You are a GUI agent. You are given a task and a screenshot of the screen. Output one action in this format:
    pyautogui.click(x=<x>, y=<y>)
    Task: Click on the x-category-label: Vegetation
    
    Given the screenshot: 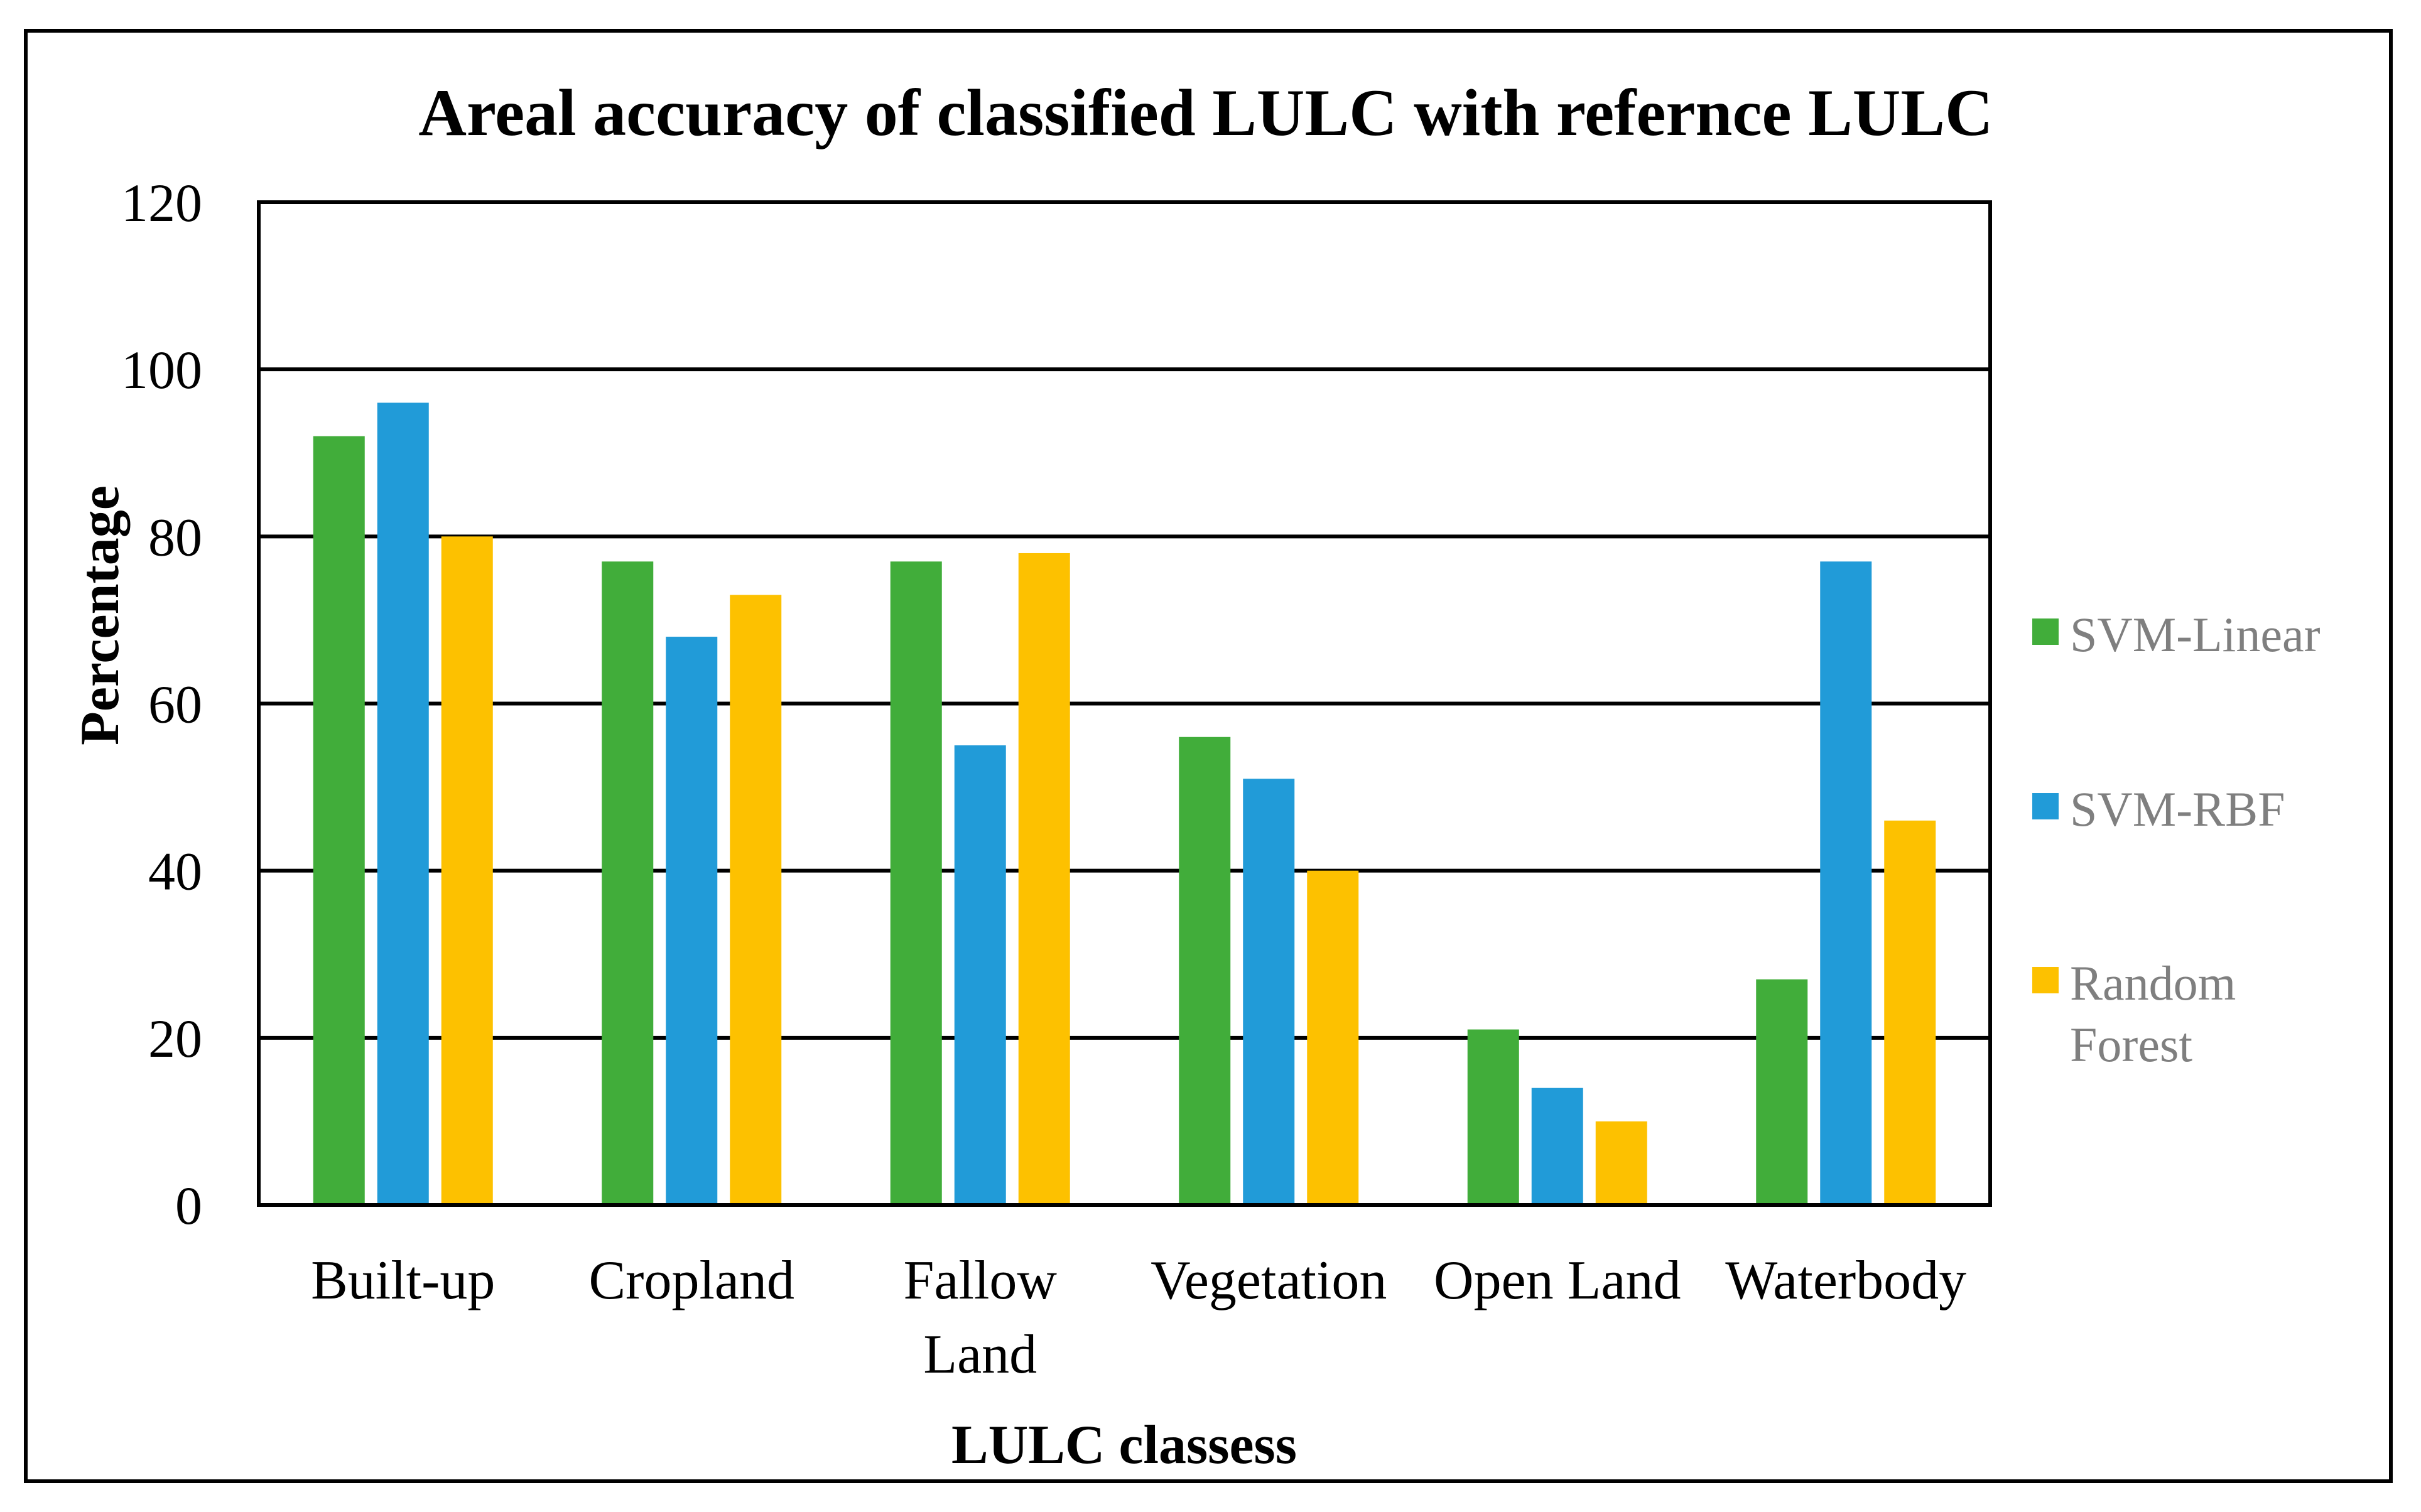 What is the action you would take?
    pyautogui.click(x=1269, y=1280)
    